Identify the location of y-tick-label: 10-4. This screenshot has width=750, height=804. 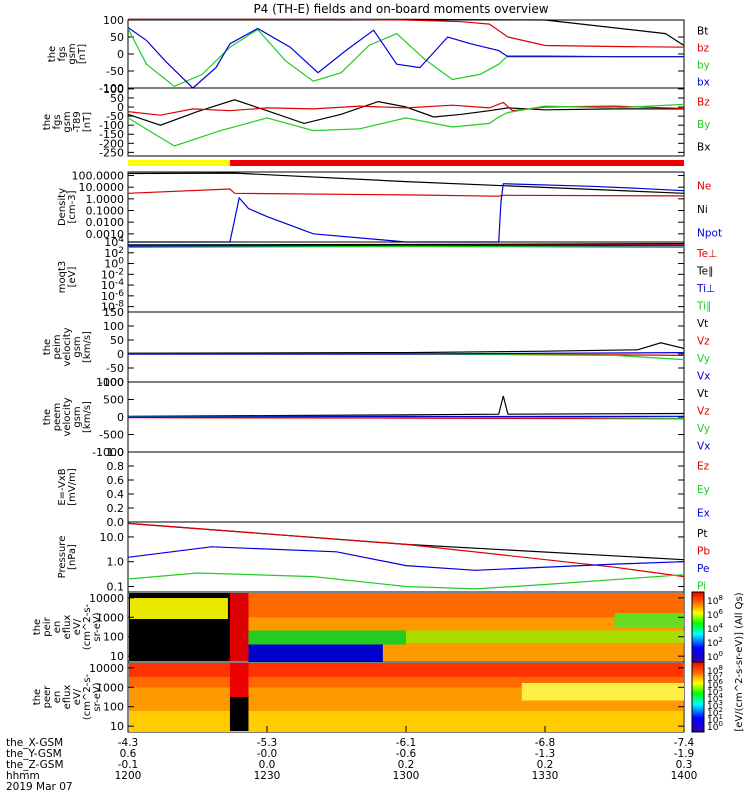
(112, 285).